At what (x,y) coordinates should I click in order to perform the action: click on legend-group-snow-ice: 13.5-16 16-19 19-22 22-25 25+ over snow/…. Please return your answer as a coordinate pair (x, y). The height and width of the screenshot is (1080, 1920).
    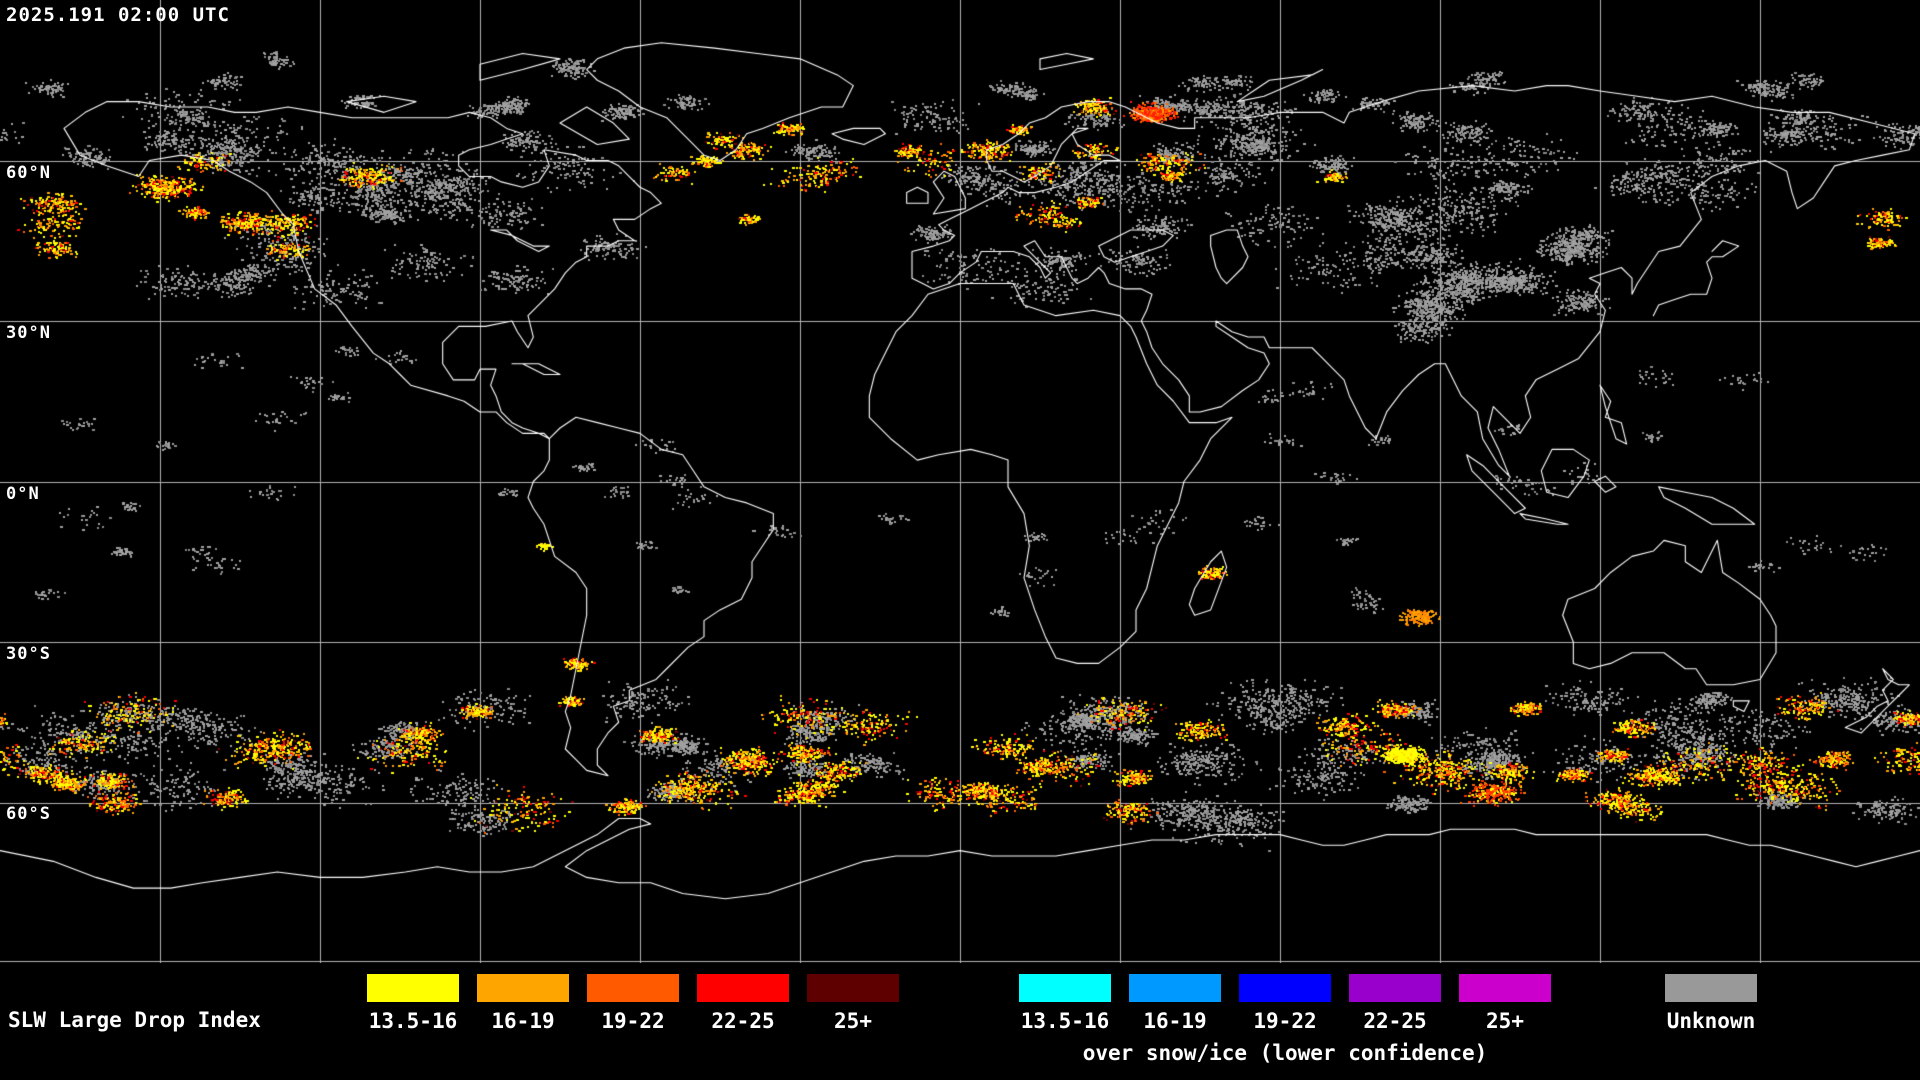
    Looking at the image, I should click on (1285, 1019).